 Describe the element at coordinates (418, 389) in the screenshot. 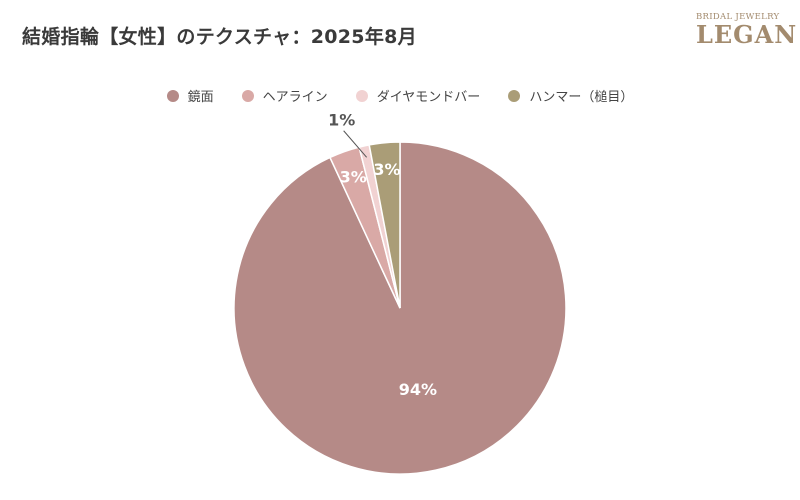

I see `slice-label-mirror: 94%` at that location.